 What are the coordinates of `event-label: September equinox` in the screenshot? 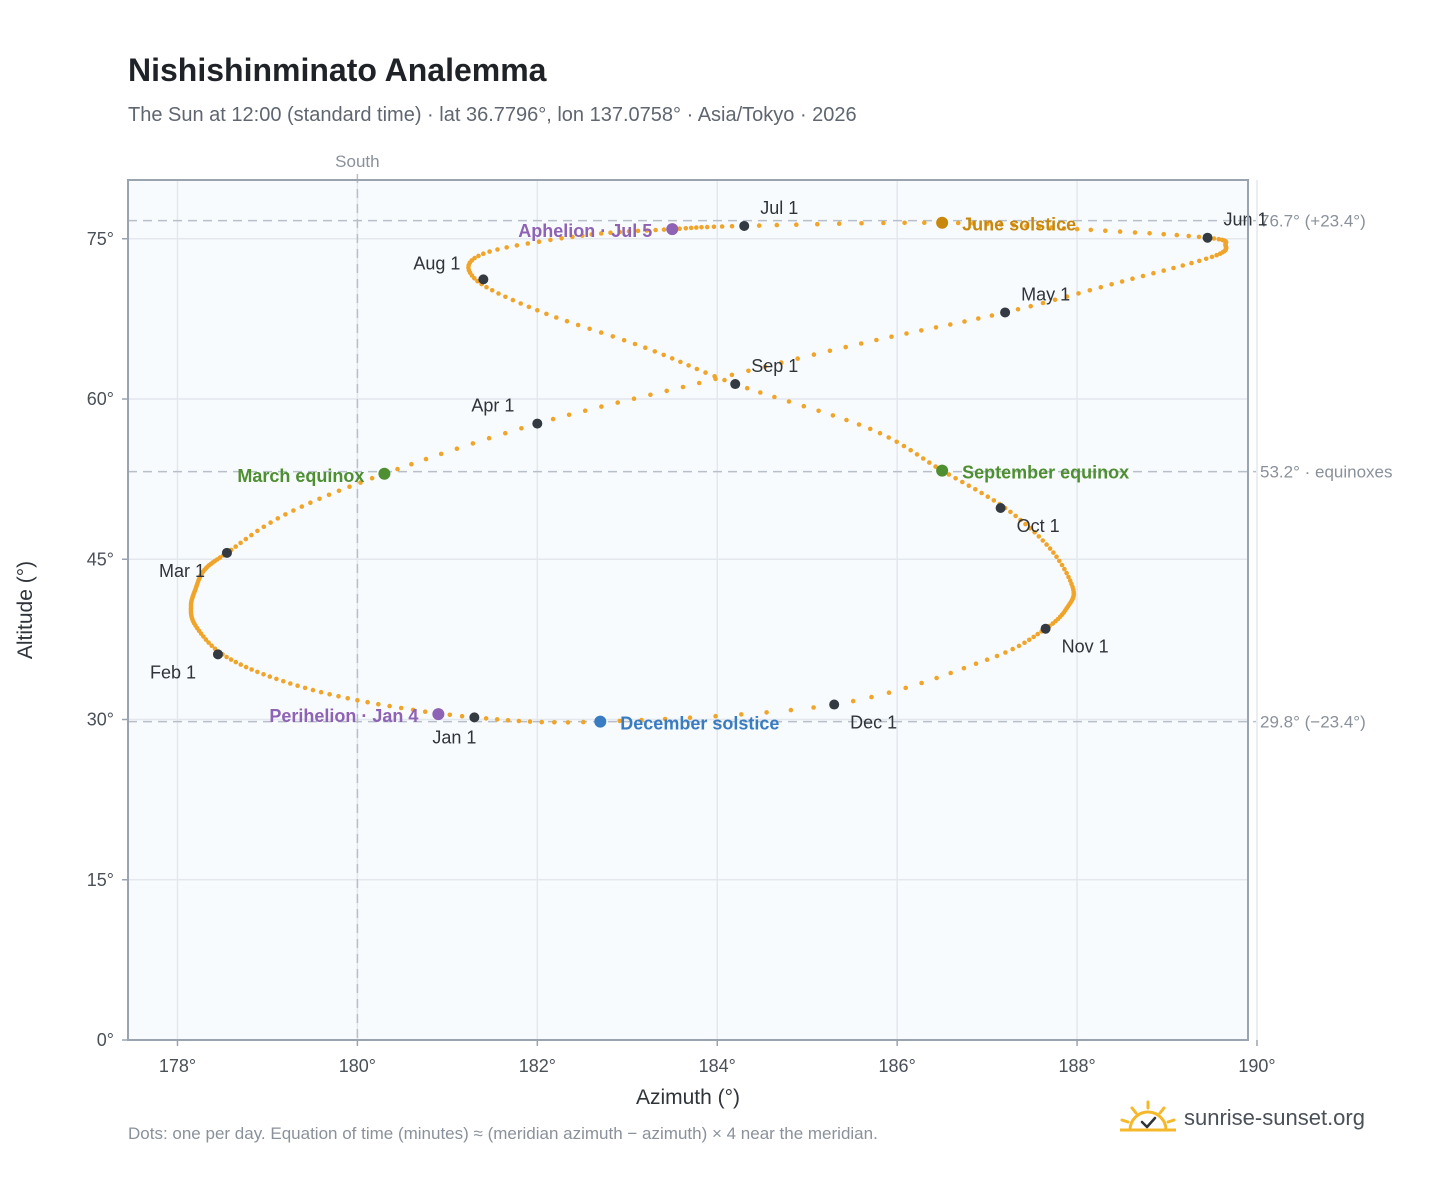 It's located at (1045, 473).